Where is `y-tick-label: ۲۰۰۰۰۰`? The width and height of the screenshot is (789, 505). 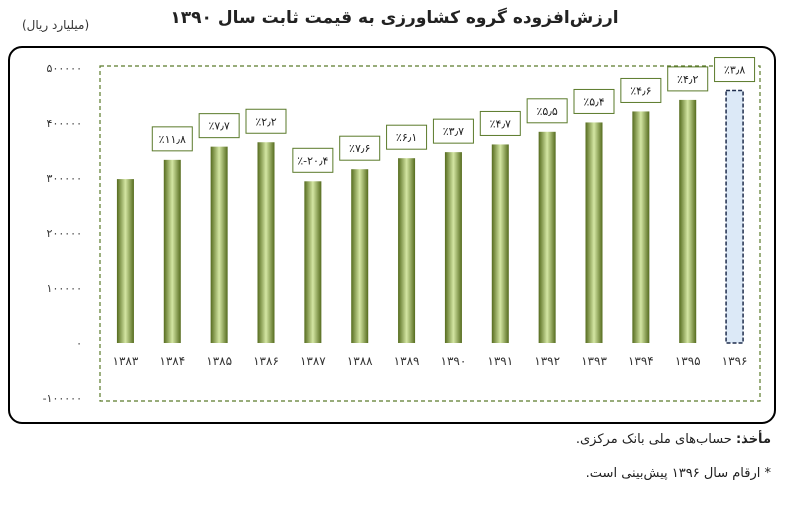 y-tick-label: ۲۰۰۰۰۰ is located at coordinates (64, 233).